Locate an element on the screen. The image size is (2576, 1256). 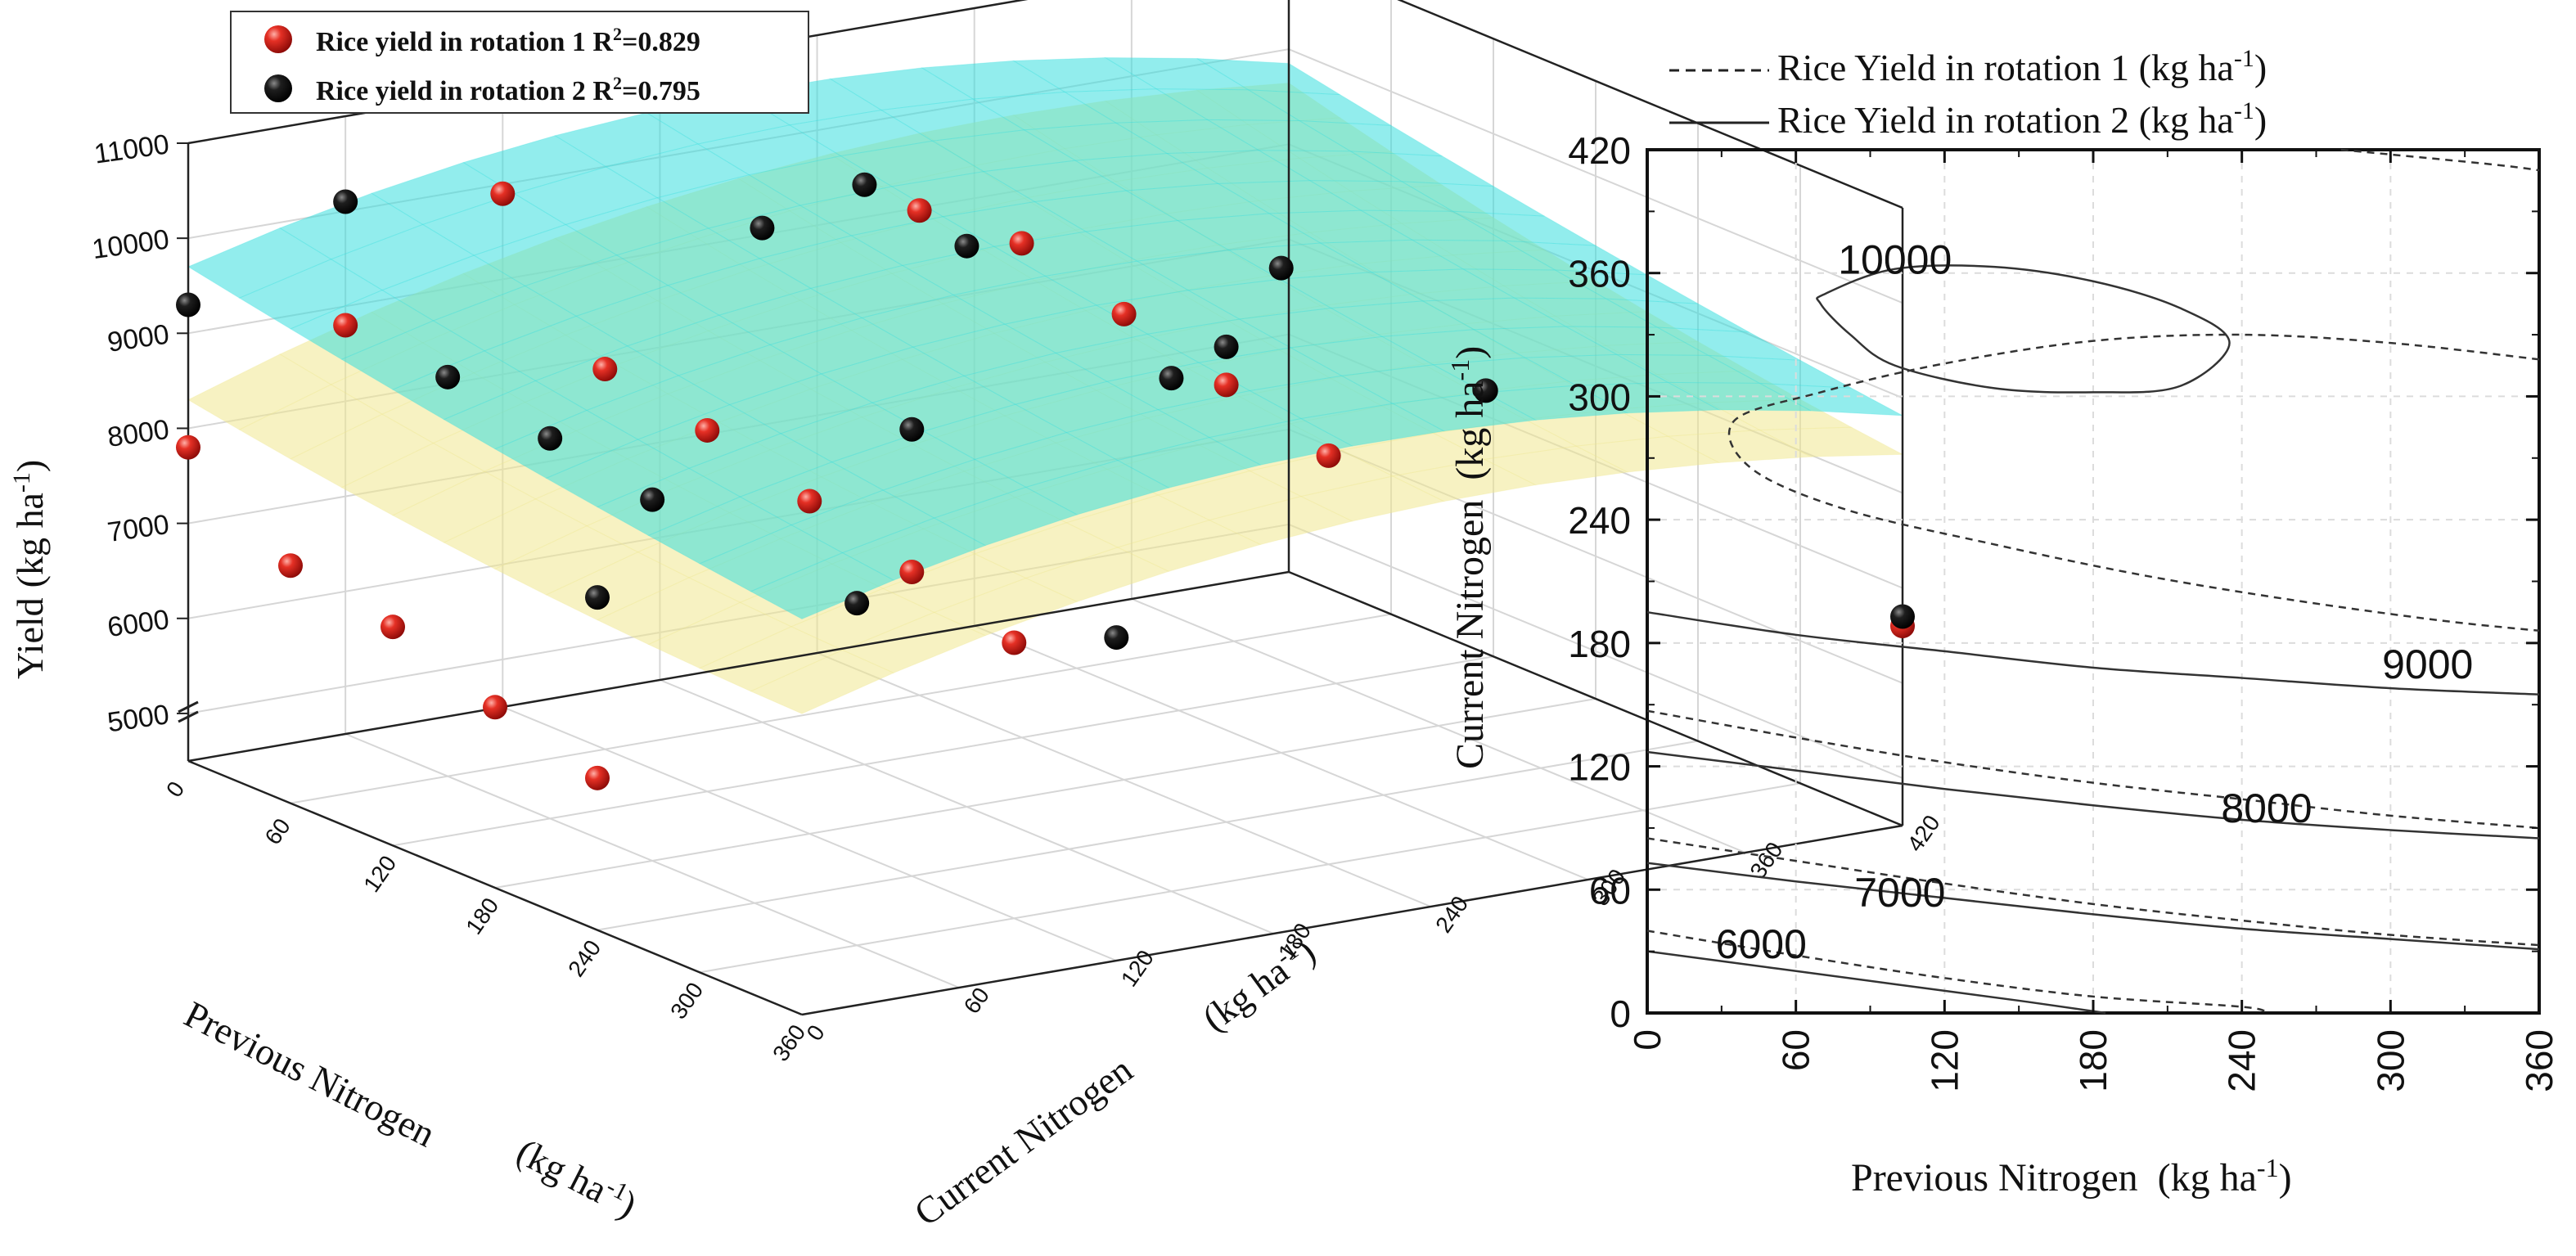
contour-y-tick-label: 240 is located at coordinates (1599, 520).